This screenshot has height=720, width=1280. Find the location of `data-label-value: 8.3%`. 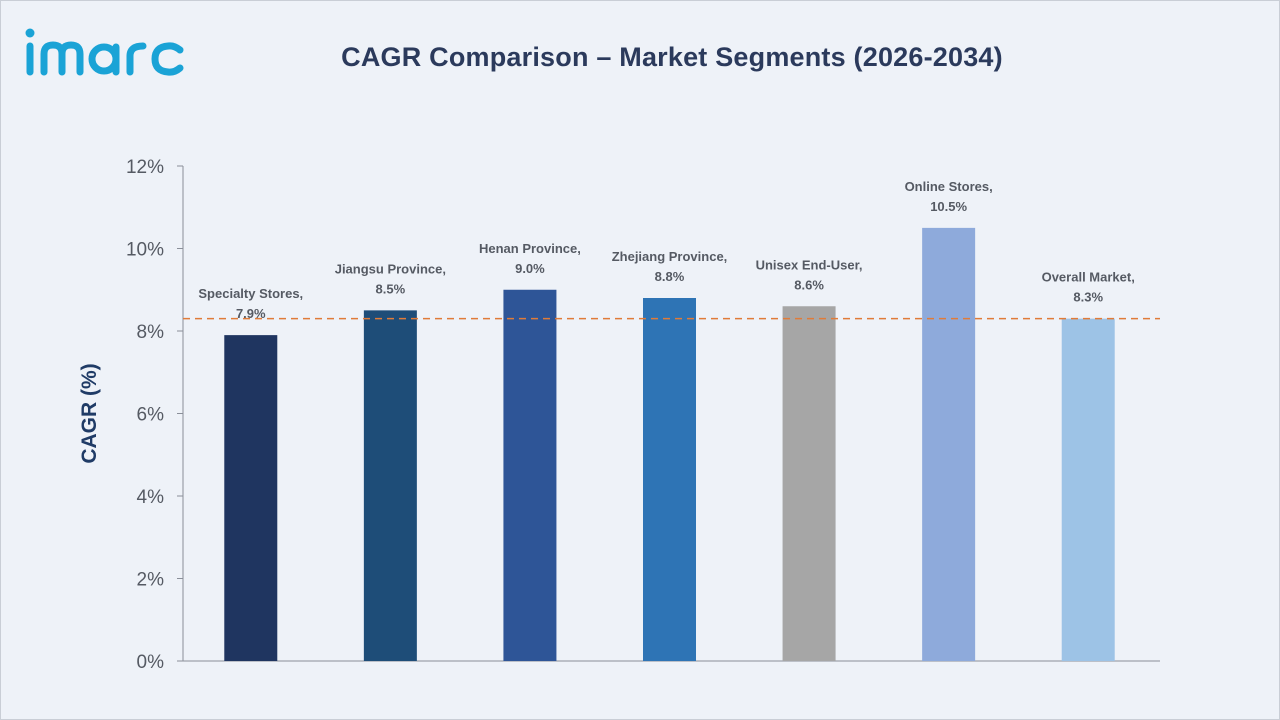

data-label-value: 8.3% is located at coordinates (1088, 297).